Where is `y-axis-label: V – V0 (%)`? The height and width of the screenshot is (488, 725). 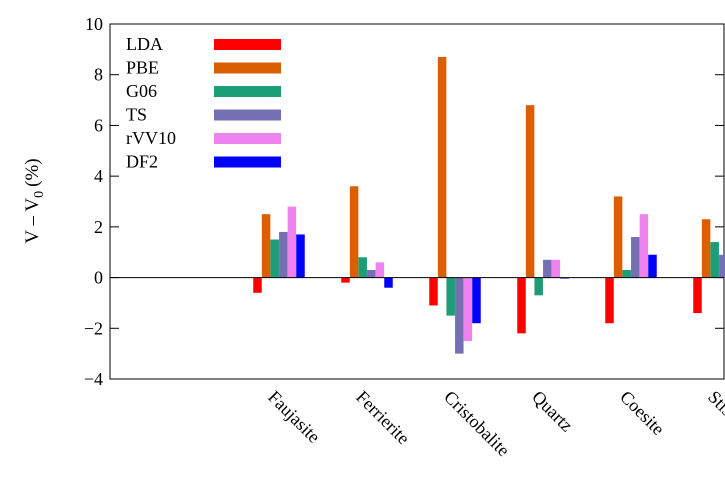 y-axis-label: V – V0 (%) is located at coordinates (34, 200).